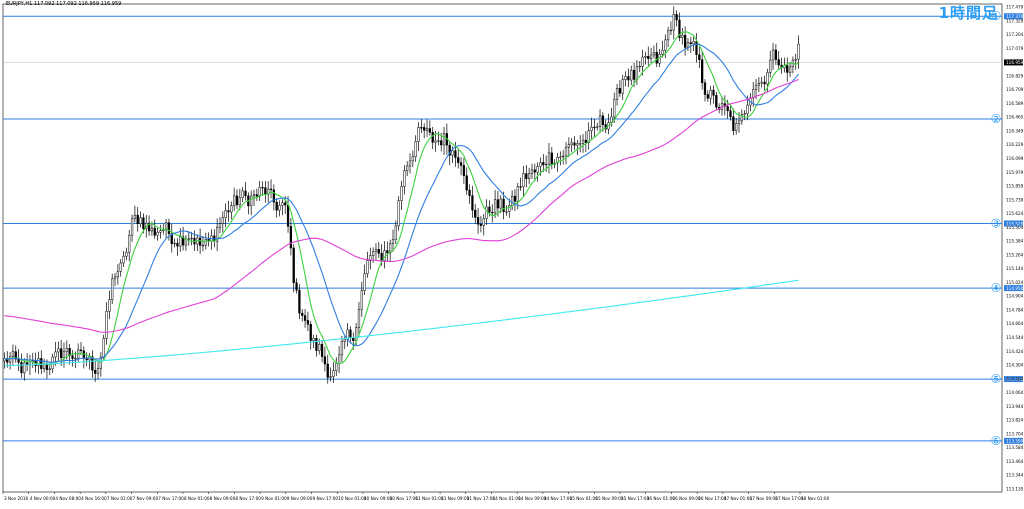 Image resolution: width=1024 pixels, height=509 pixels. I want to click on x-tick-label: 7 Nov 09:00, so click(146, 498).